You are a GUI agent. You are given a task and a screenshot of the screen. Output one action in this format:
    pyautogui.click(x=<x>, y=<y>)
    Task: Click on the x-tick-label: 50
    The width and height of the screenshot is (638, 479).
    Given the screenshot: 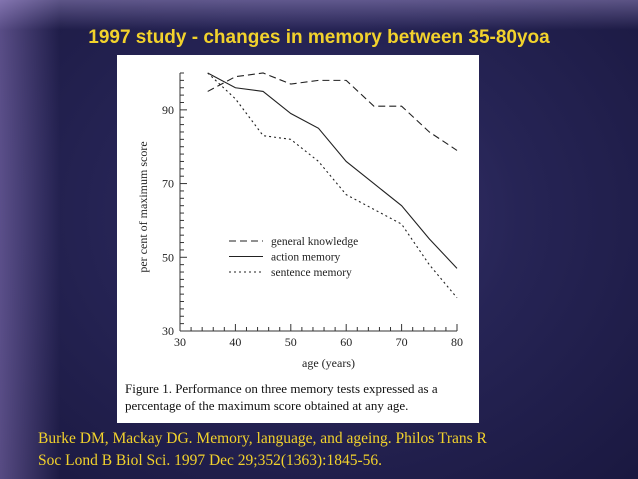 What is the action you would take?
    pyautogui.click(x=291, y=342)
    